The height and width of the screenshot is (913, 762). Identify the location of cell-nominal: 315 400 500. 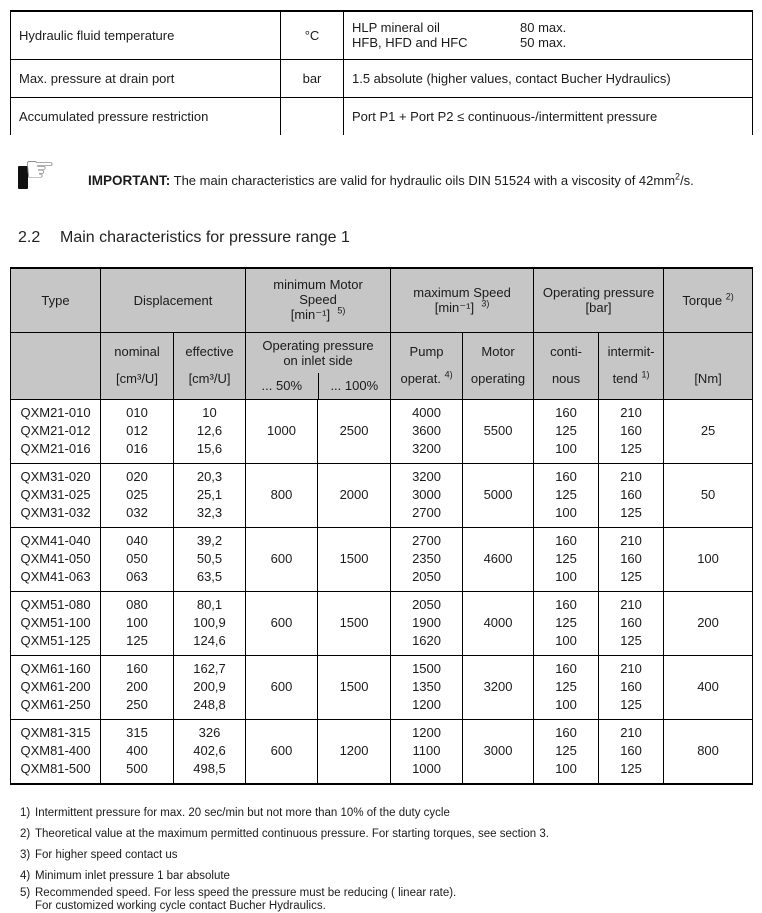
(137, 751).